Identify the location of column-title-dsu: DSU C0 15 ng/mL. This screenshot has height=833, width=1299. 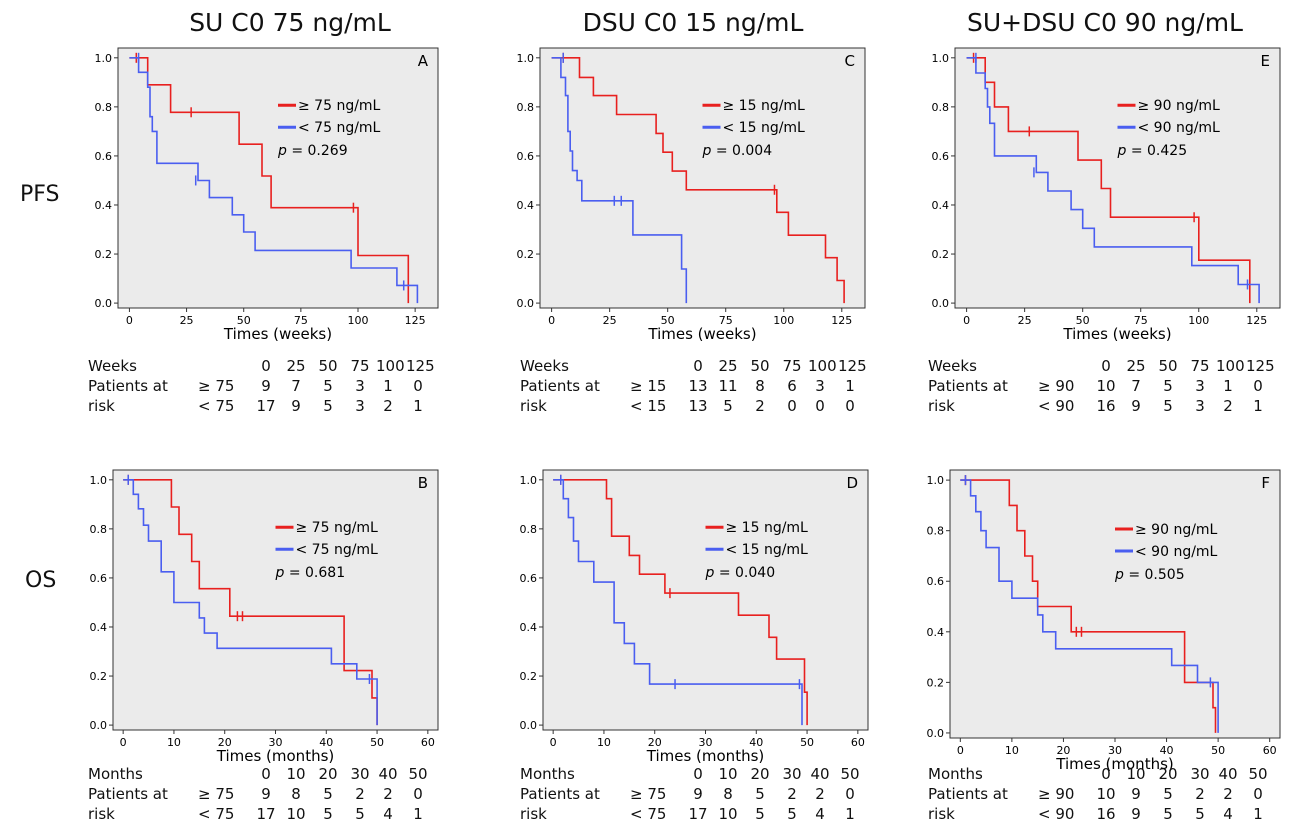
(693, 22).